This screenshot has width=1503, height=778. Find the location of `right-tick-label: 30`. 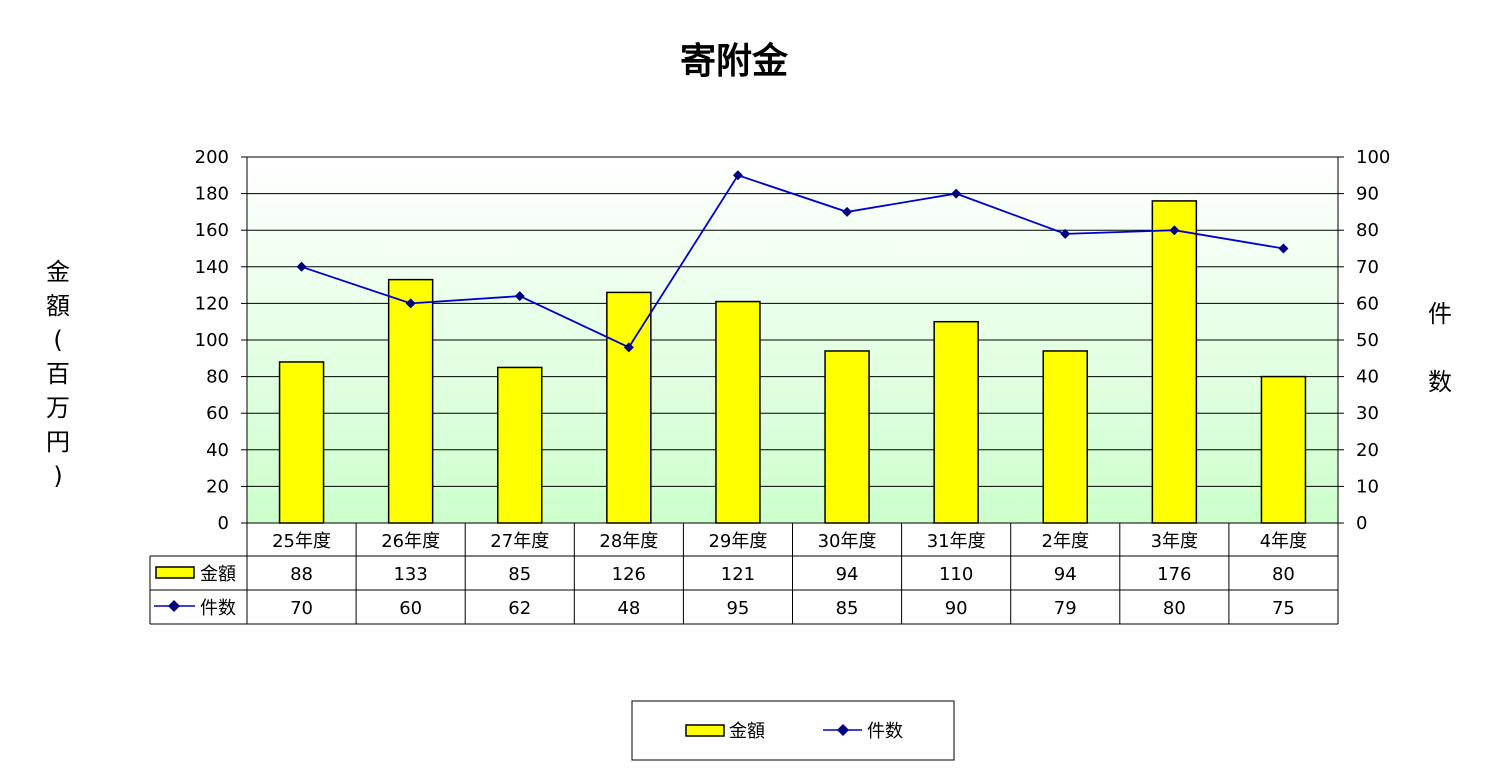

right-tick-label: 30 is located at coordinates (1367, 413).